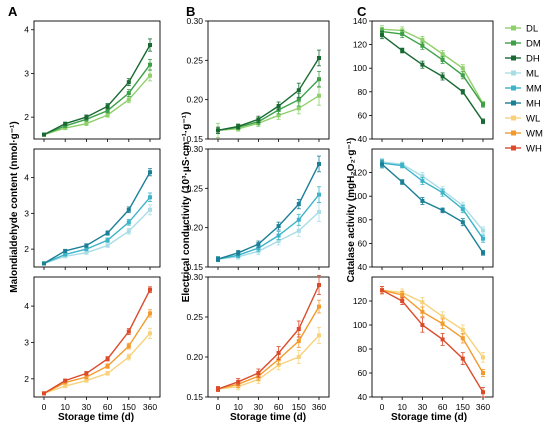  I want to click on panel-b-2-ytick-label: 0.25, so click(194, 188).